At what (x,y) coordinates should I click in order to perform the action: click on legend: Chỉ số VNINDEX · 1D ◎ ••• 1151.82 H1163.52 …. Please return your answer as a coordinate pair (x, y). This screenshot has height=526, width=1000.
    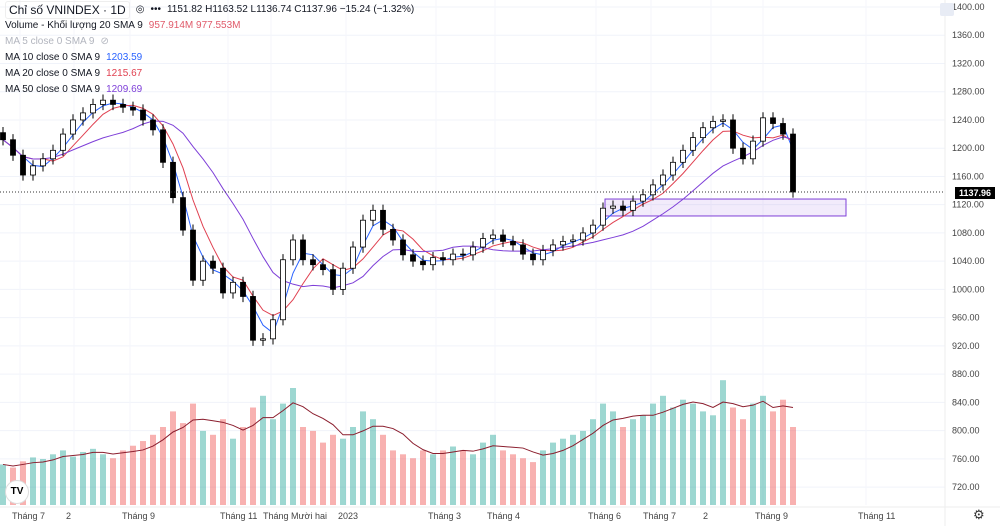
    Looking at the image, I should click on (209, 49).